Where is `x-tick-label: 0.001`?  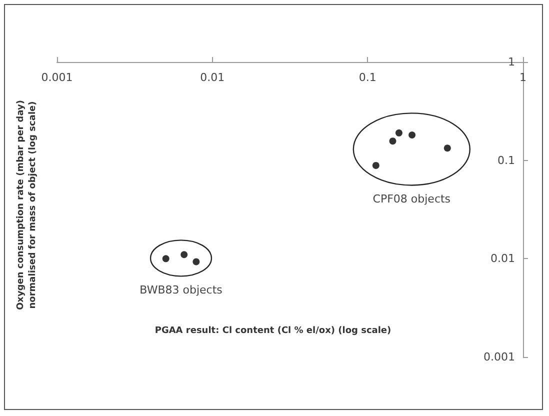
x-tick-label: 0.001 is located at coordinates (57, 77).